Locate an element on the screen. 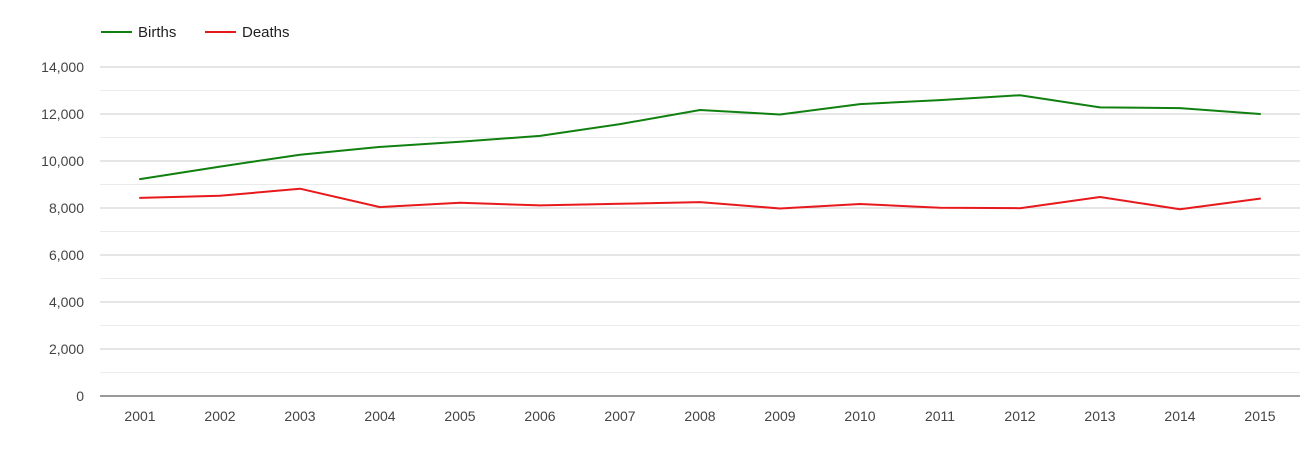  y-tick-label: 6,000 is located at coordinates (66, 255).